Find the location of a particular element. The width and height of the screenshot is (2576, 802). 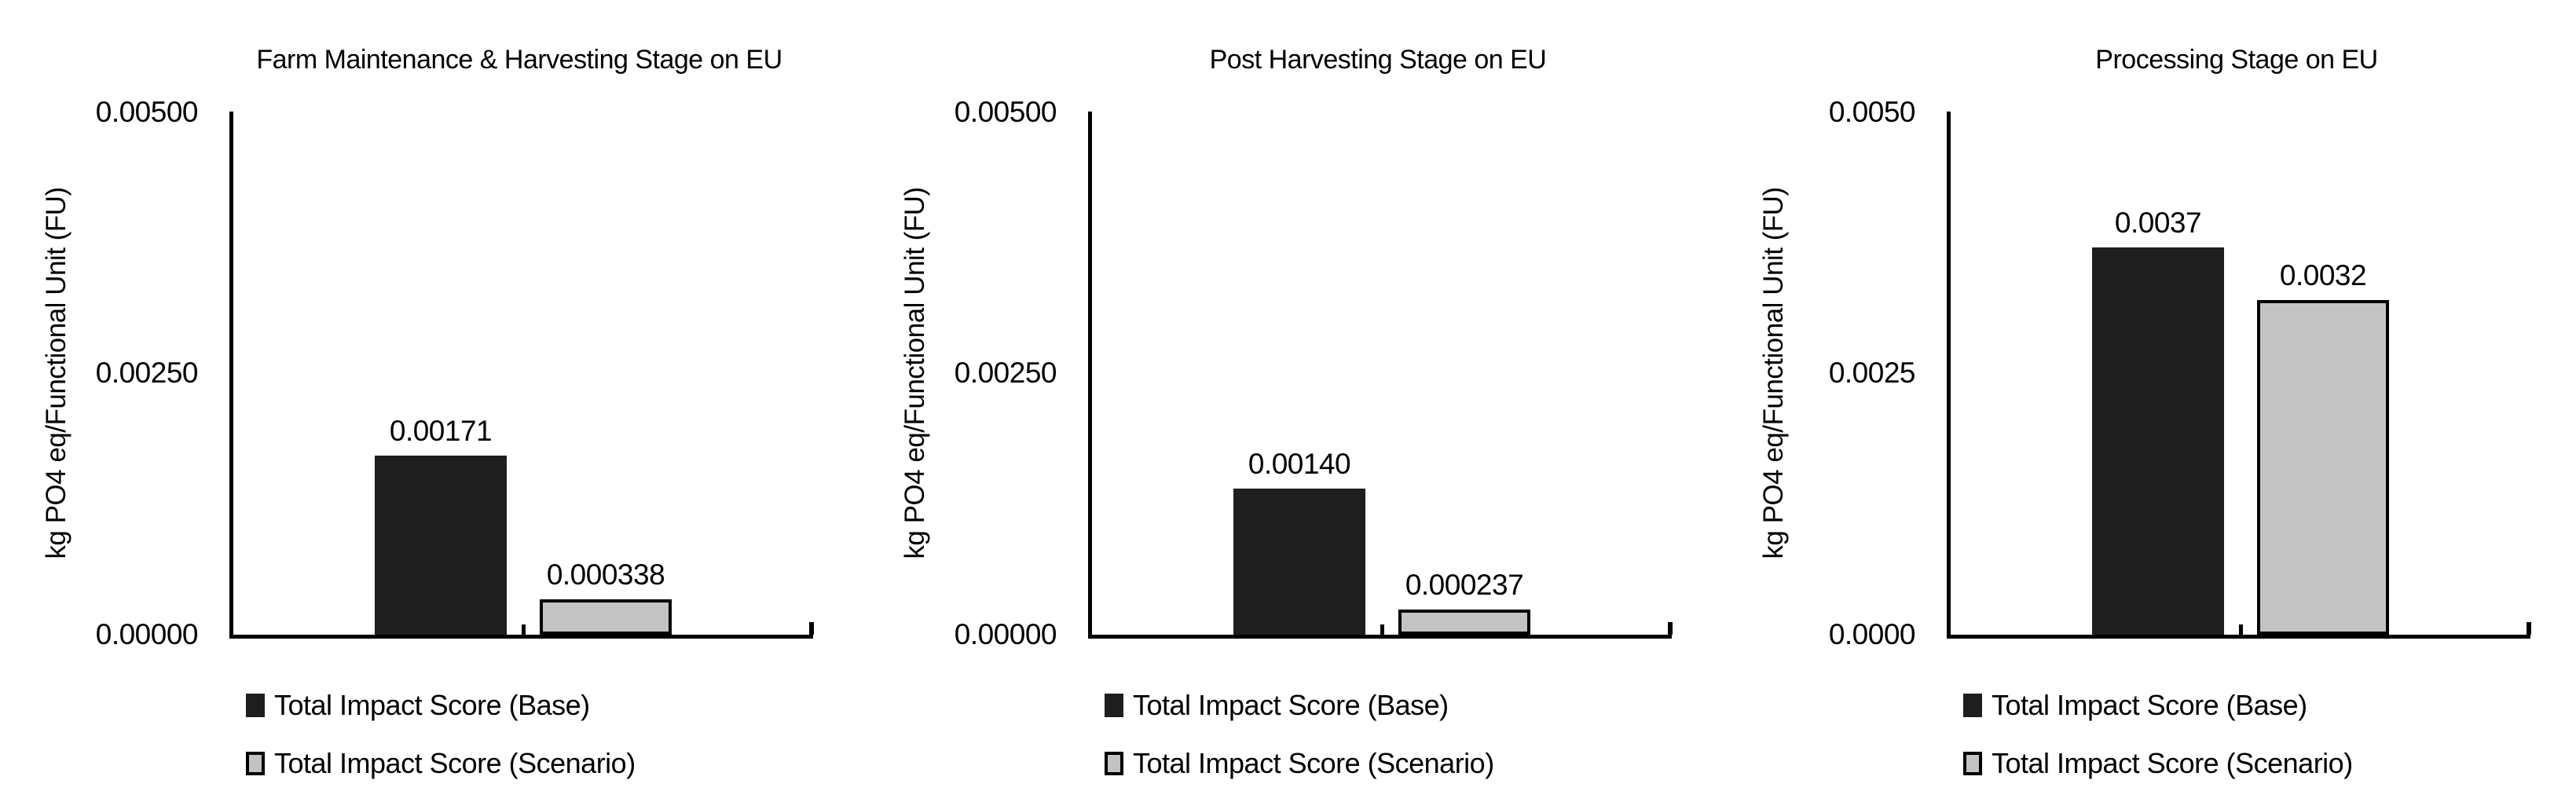

bar-group: 0.0037 0.0032 is located at coordinates (2240, 373).